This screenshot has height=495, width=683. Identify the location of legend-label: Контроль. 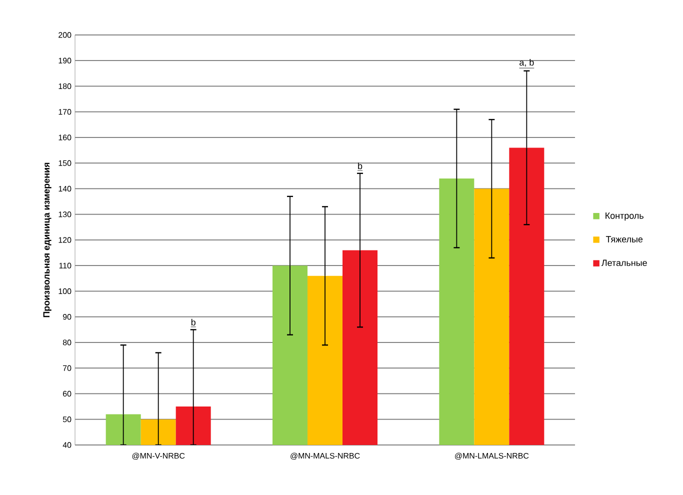
(625, 216).